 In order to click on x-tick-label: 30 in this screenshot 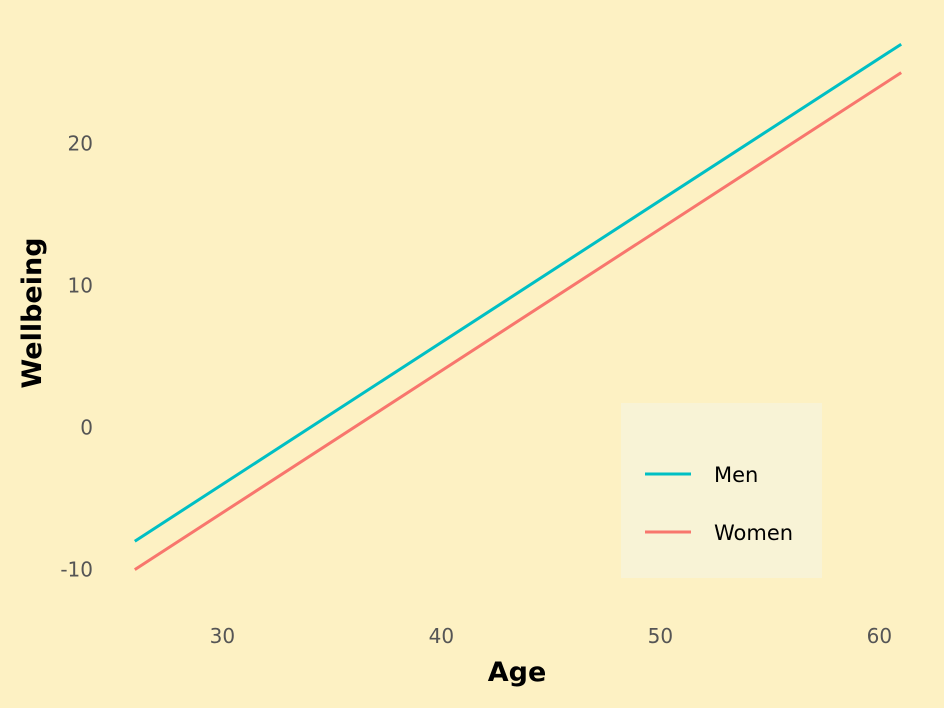, I will do `click(222, 636)`.